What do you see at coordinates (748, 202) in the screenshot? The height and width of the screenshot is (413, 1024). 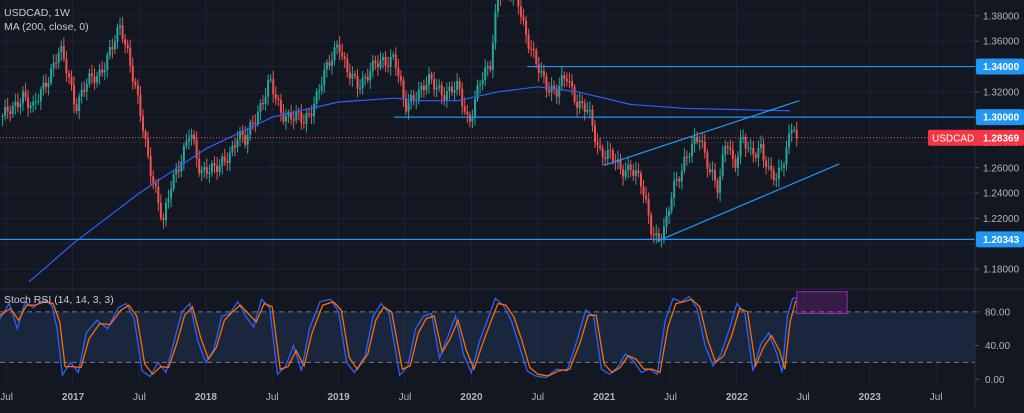 I see `channel-lower-line` at bounding box center [748, 202].